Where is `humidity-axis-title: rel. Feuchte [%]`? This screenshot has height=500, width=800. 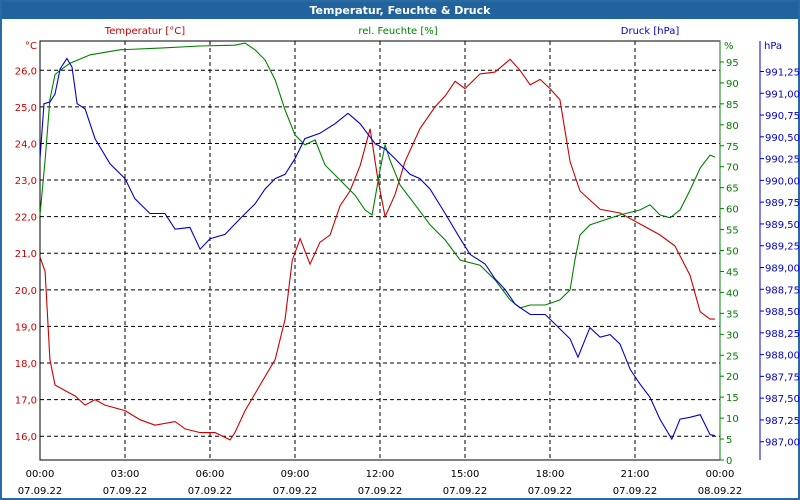 humidity-axis-title: rel. Feuchte [%] is located at coordinates (397, 31).